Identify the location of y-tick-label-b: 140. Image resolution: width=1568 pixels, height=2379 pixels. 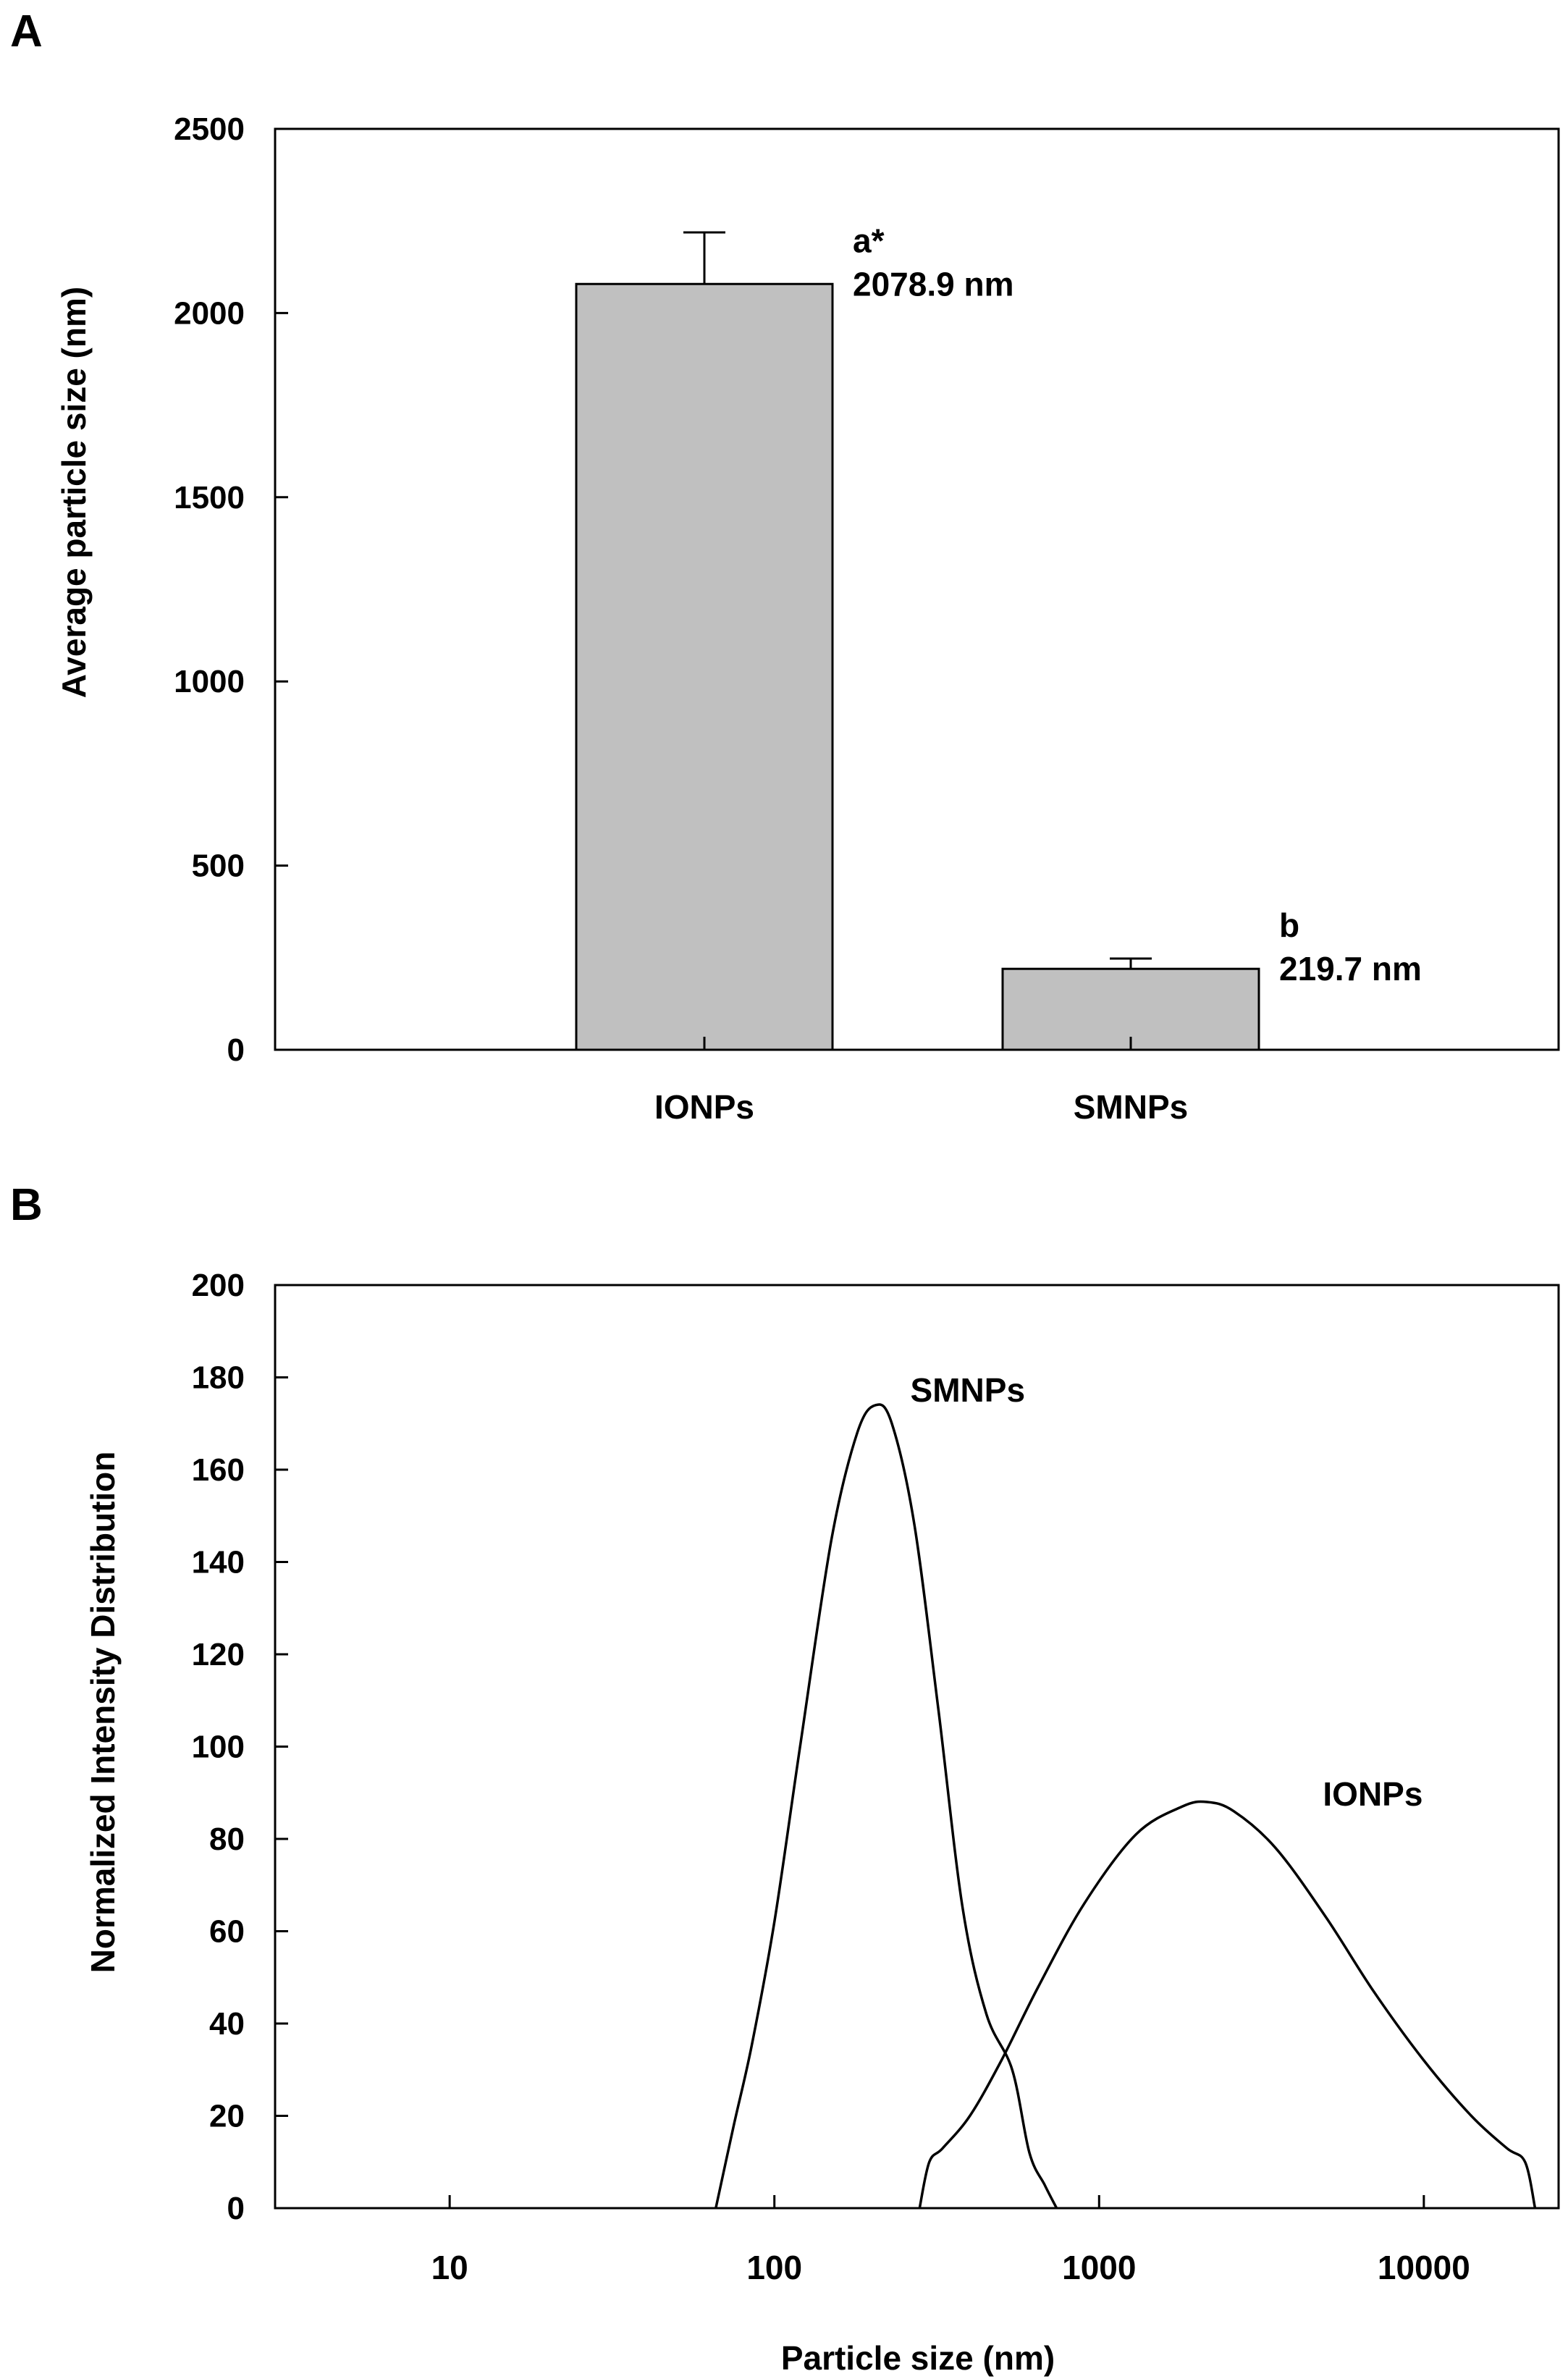
(218, 1562).